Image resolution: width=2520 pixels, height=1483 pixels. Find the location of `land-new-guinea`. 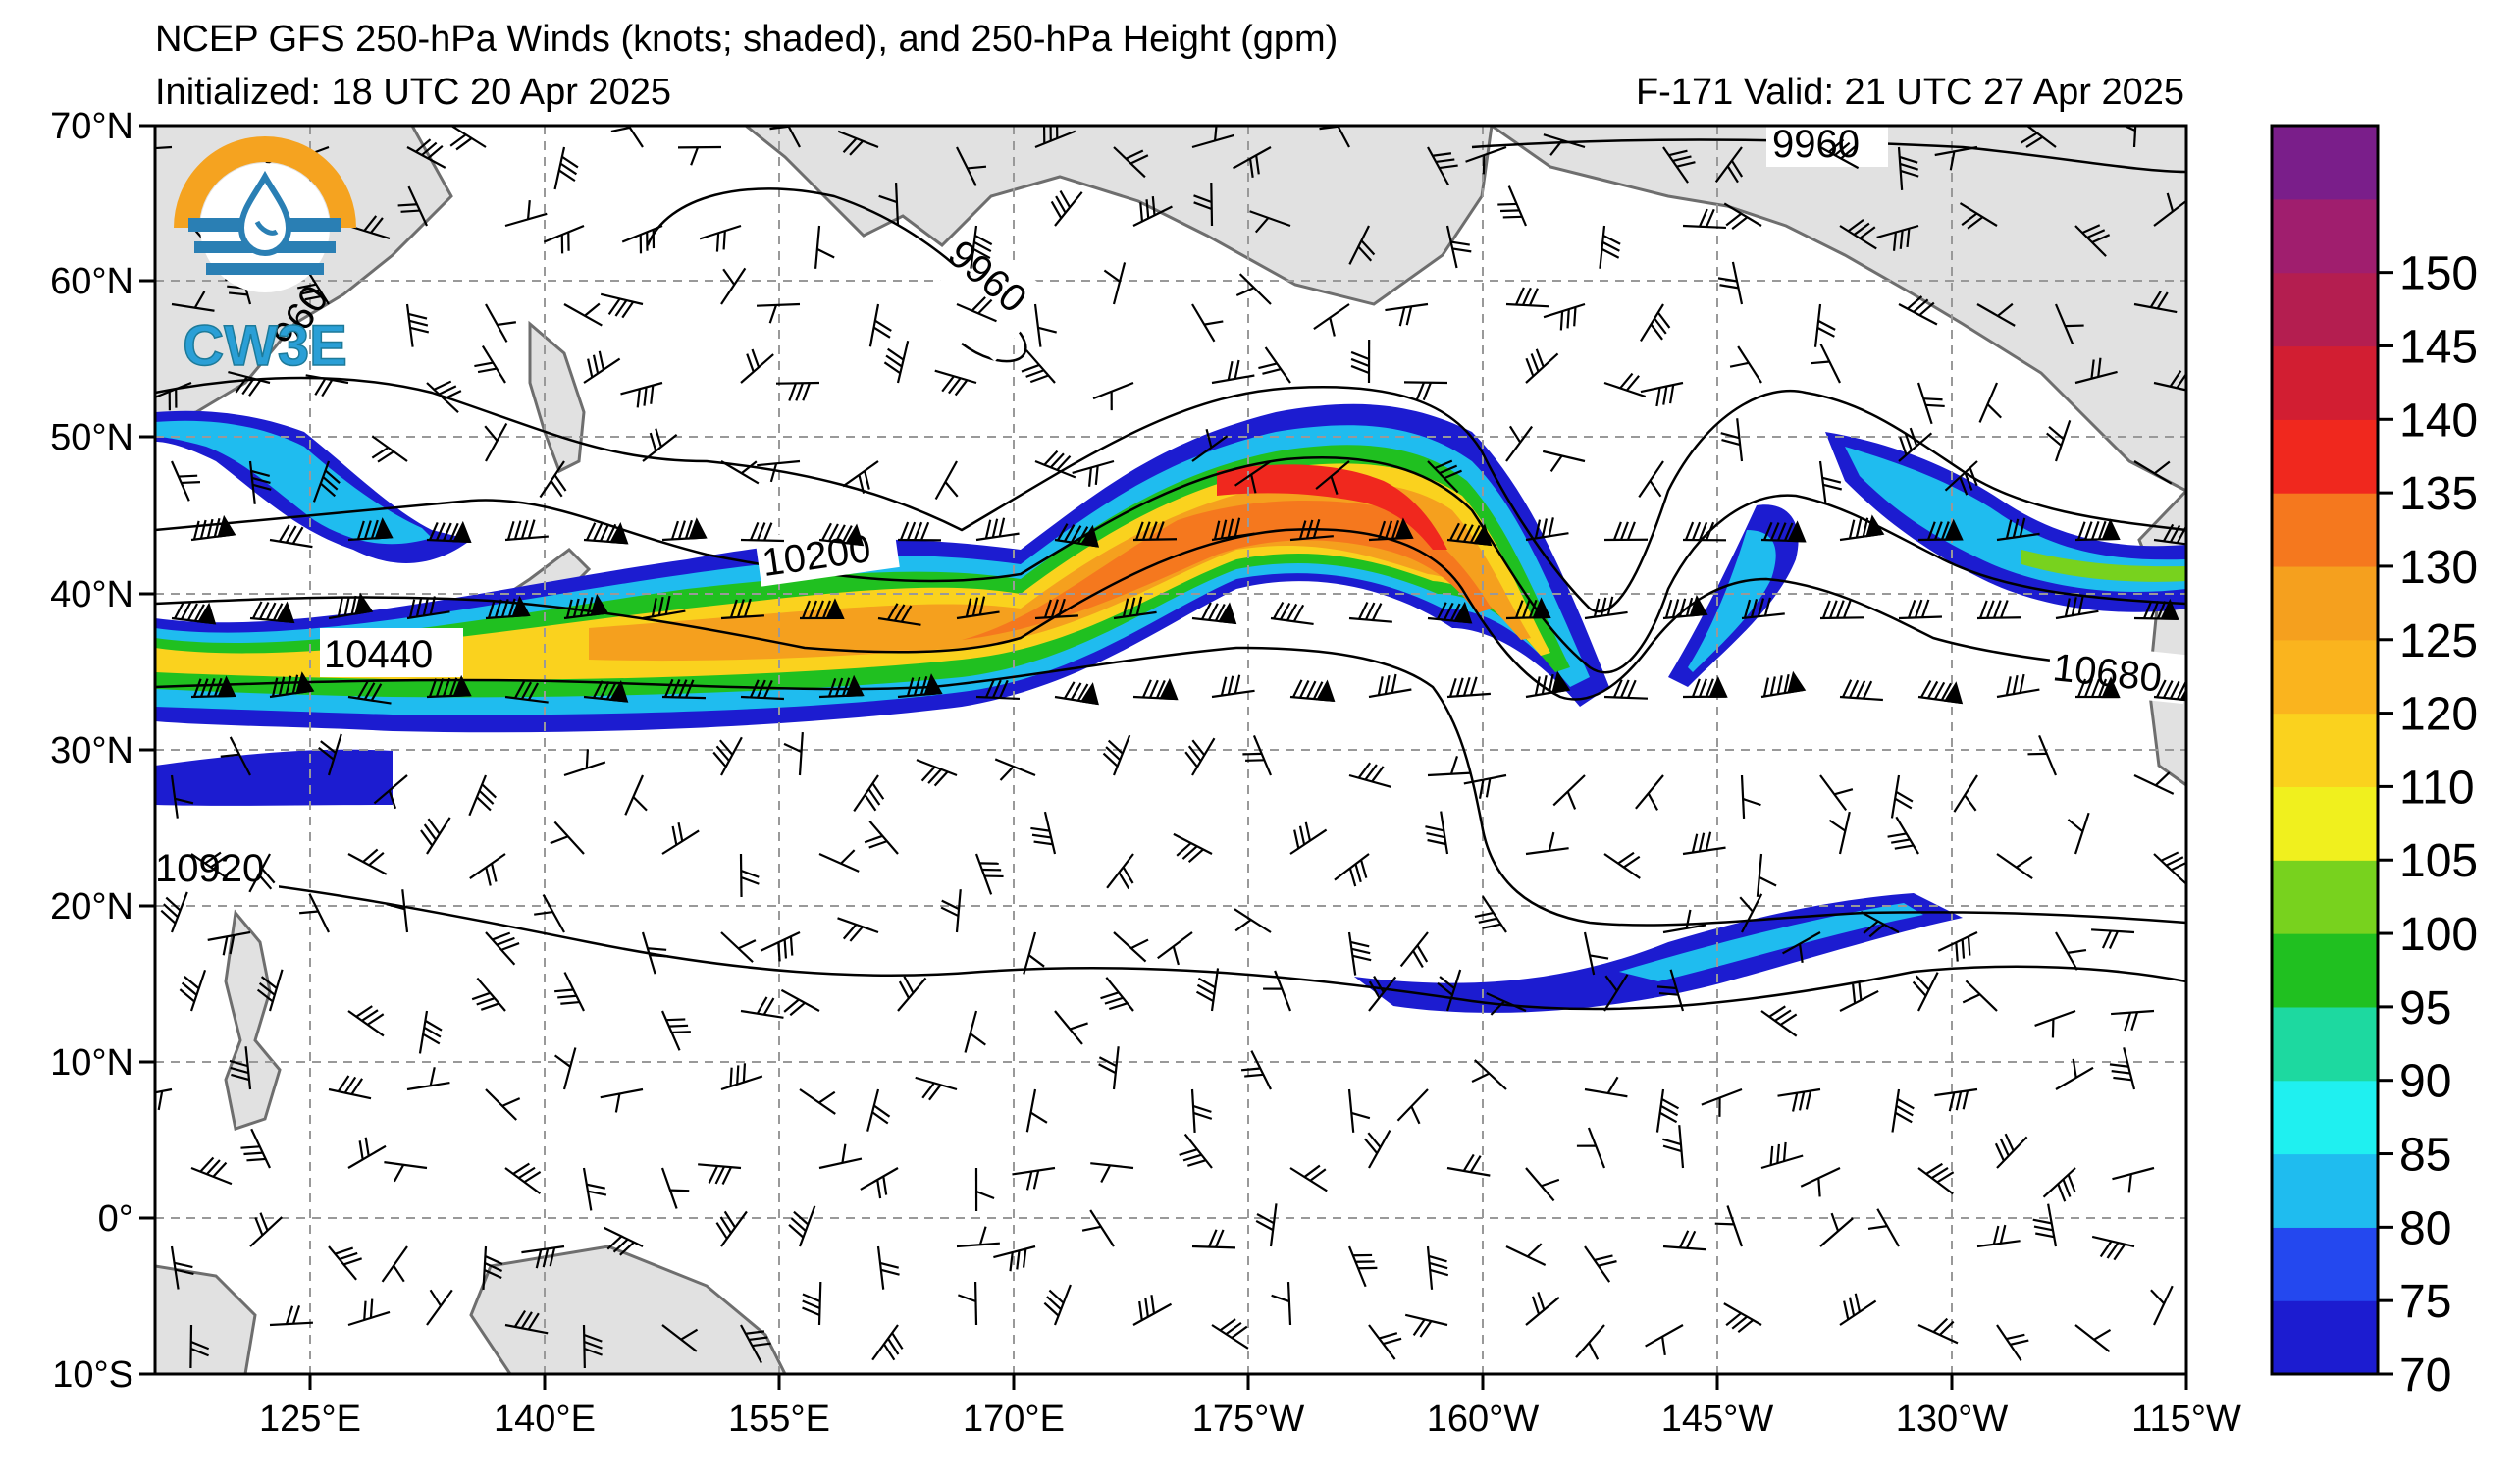

land-new-guinea is located at coordinates (628, 1309).